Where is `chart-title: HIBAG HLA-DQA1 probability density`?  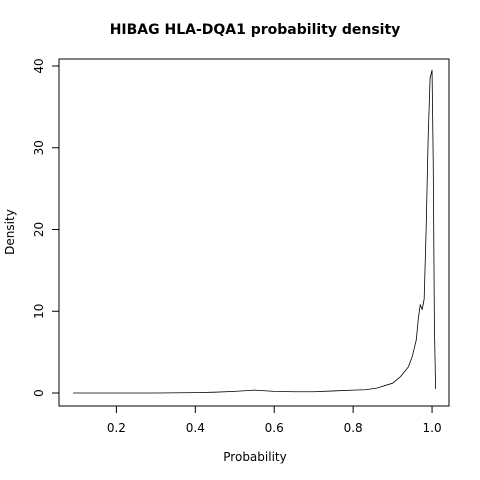 chart-title: HIBAG HLA-DQA1 probability density is located at coordinates (255, 30).